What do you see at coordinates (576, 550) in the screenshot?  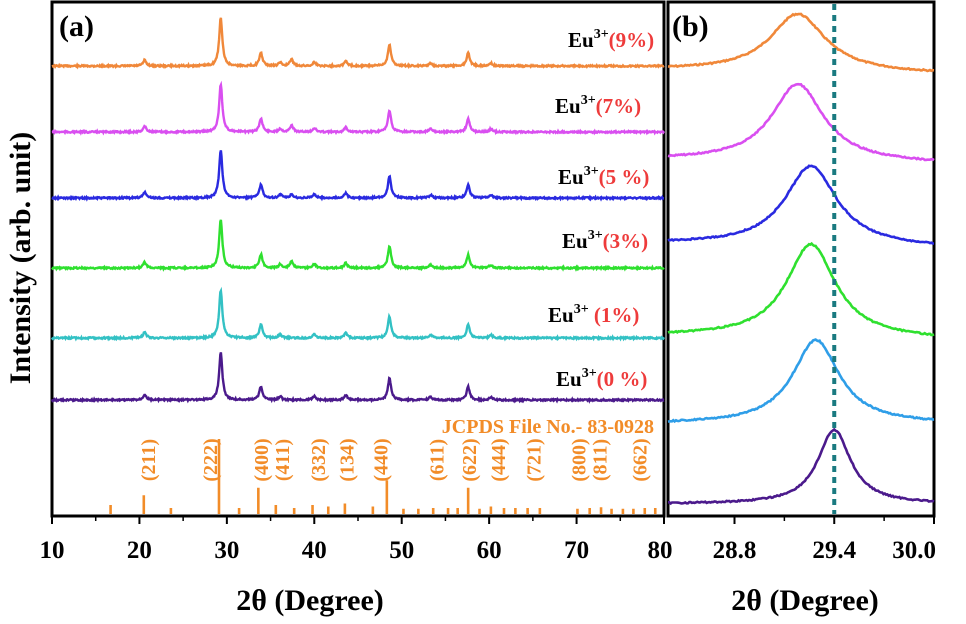 I see `x-tick-label: 70` at bounding box center [576, 550].